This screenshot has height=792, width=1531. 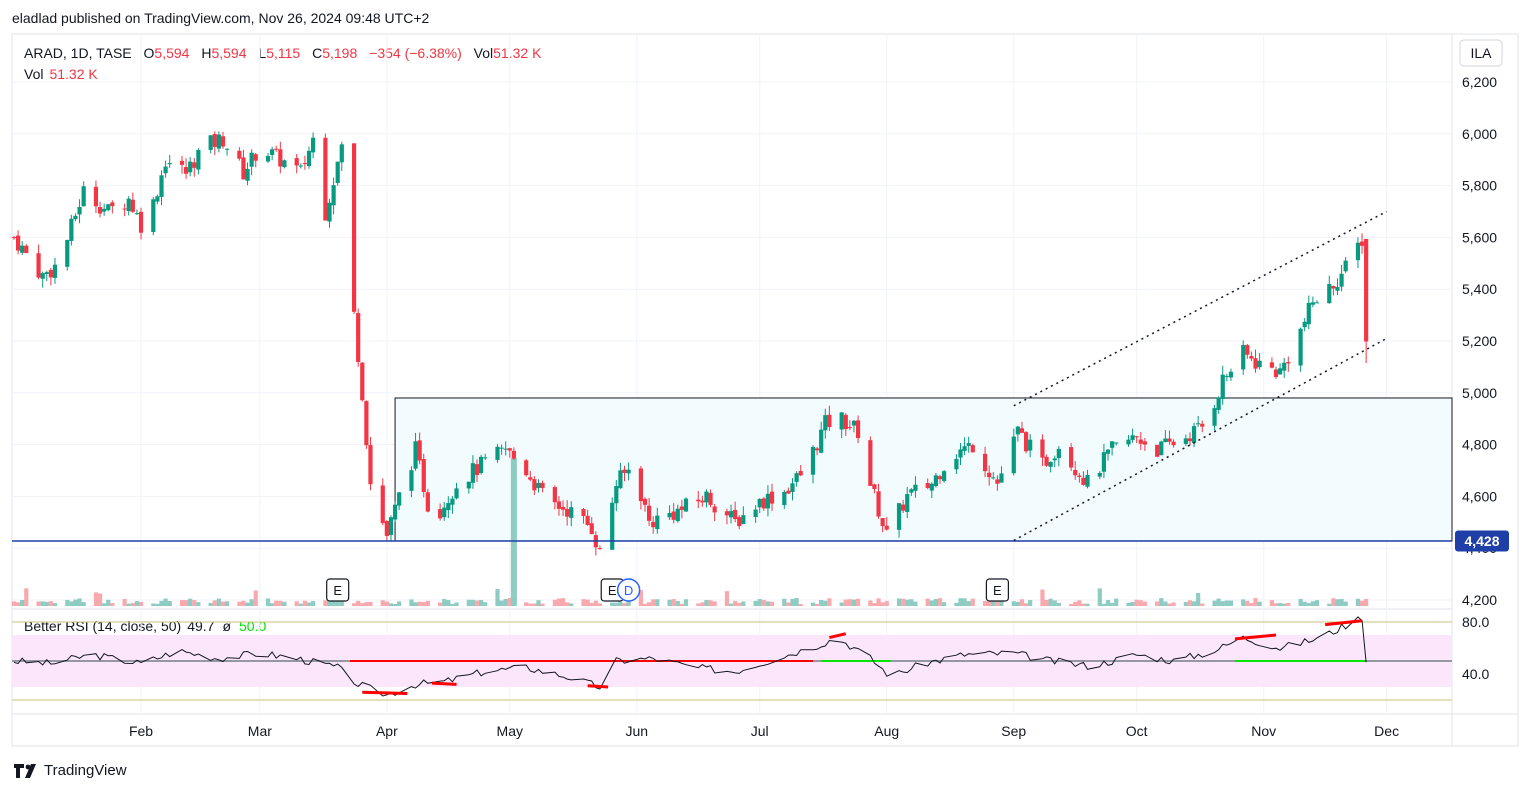 I want to click on rsi-extreme-segment, so click(x=838, y=636).